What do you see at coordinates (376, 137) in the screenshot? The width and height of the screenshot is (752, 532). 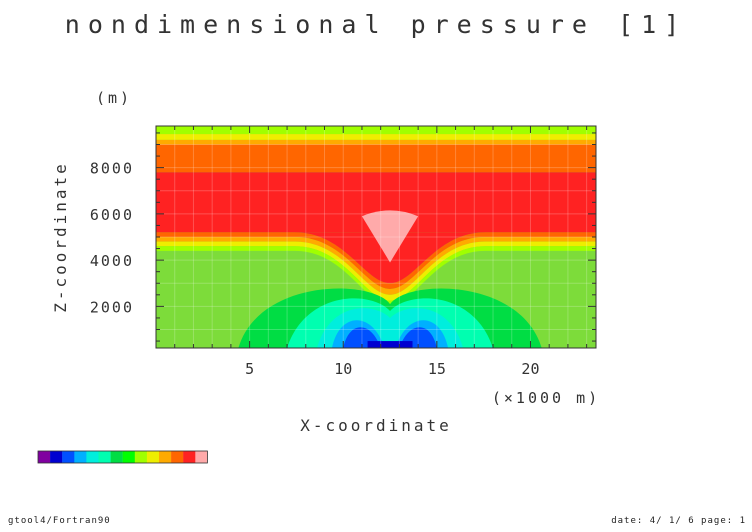 I see `band-yellow` at bounding box center [376, 137].